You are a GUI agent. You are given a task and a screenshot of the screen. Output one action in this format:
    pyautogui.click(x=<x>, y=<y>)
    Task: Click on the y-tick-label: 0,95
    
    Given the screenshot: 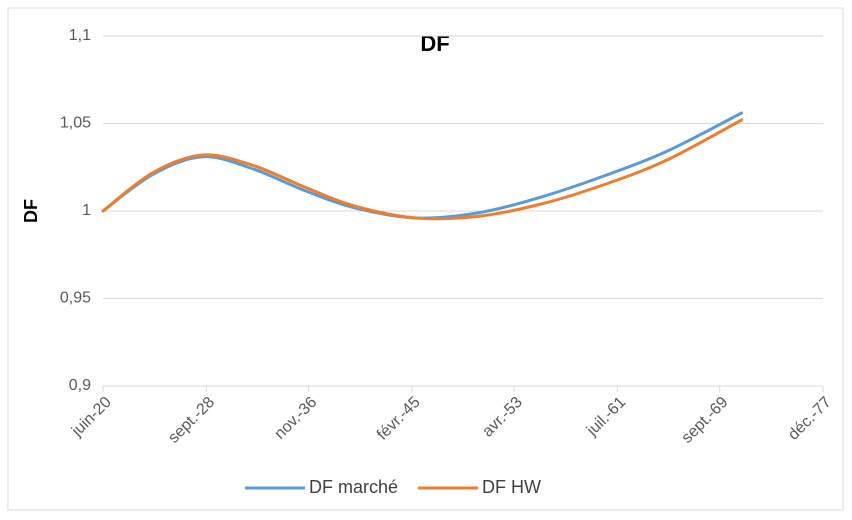 What is the action you would take?
    pyautogui.click(x=75, y=298)
    